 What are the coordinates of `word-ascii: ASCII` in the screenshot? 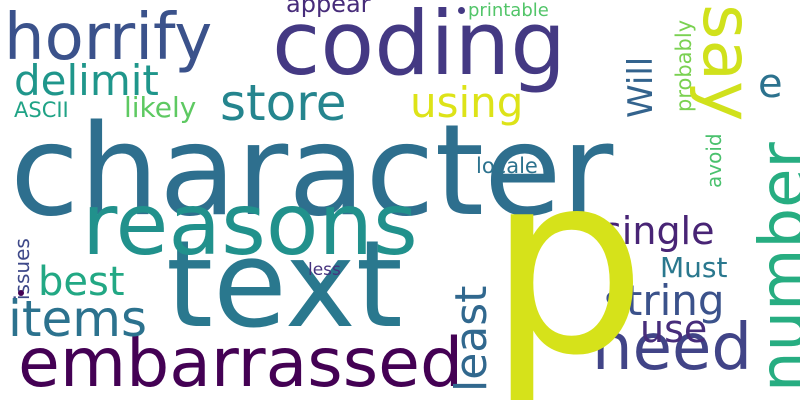 It's located at (41, 110).